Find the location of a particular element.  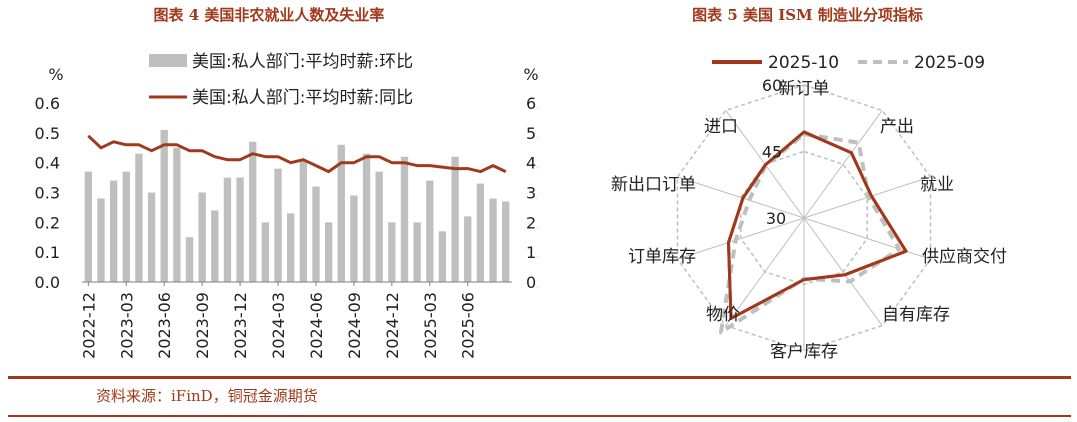

right-y-tick-label: 2.0 is located at coordinates (532, 222).